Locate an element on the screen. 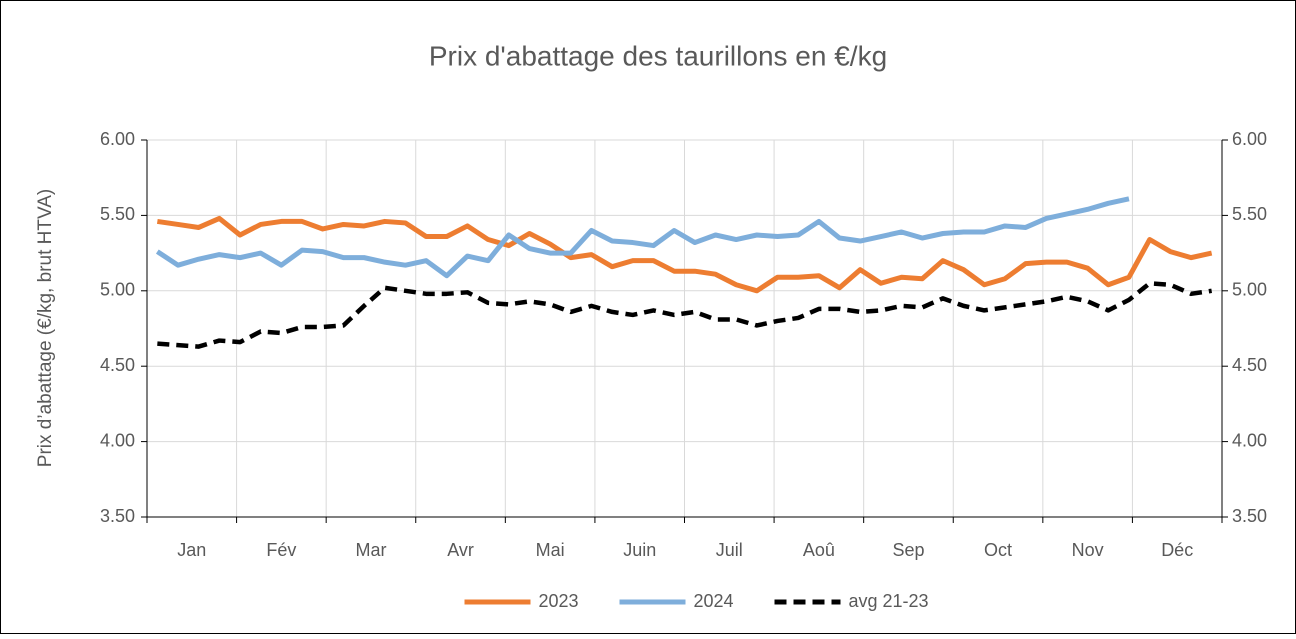  y2-tick-label: 4.50 is located at coordinates (1249, 365).